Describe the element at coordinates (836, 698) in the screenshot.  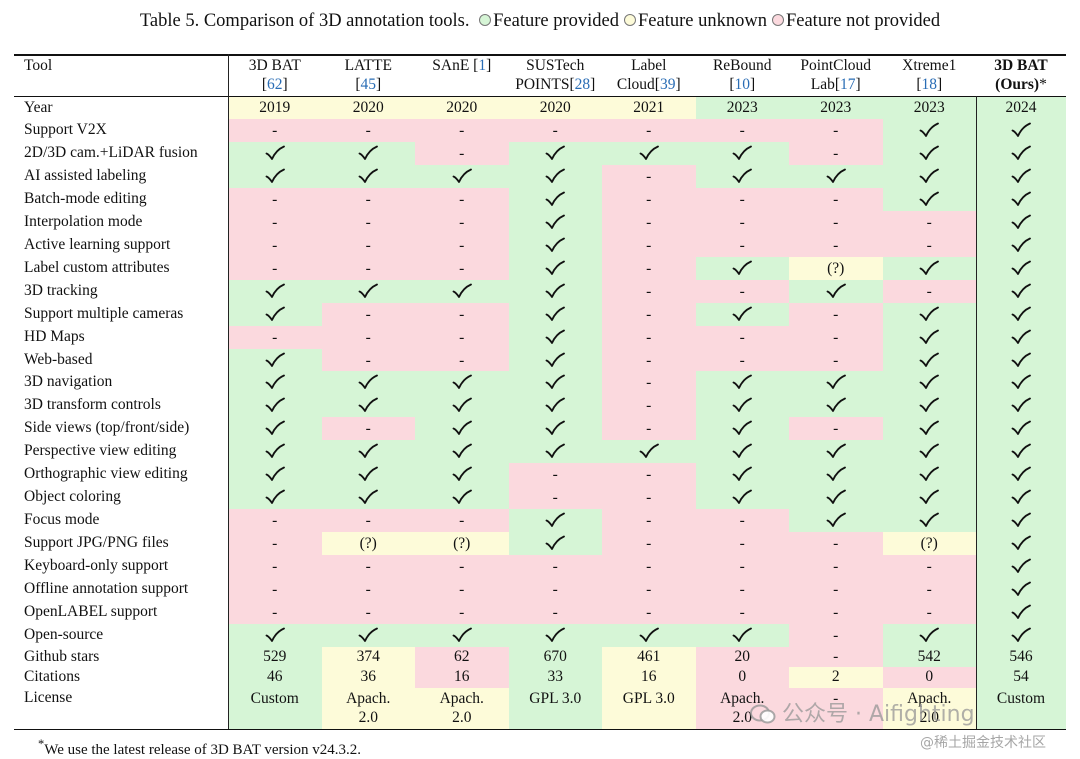
I see `license-line: -` at that location.